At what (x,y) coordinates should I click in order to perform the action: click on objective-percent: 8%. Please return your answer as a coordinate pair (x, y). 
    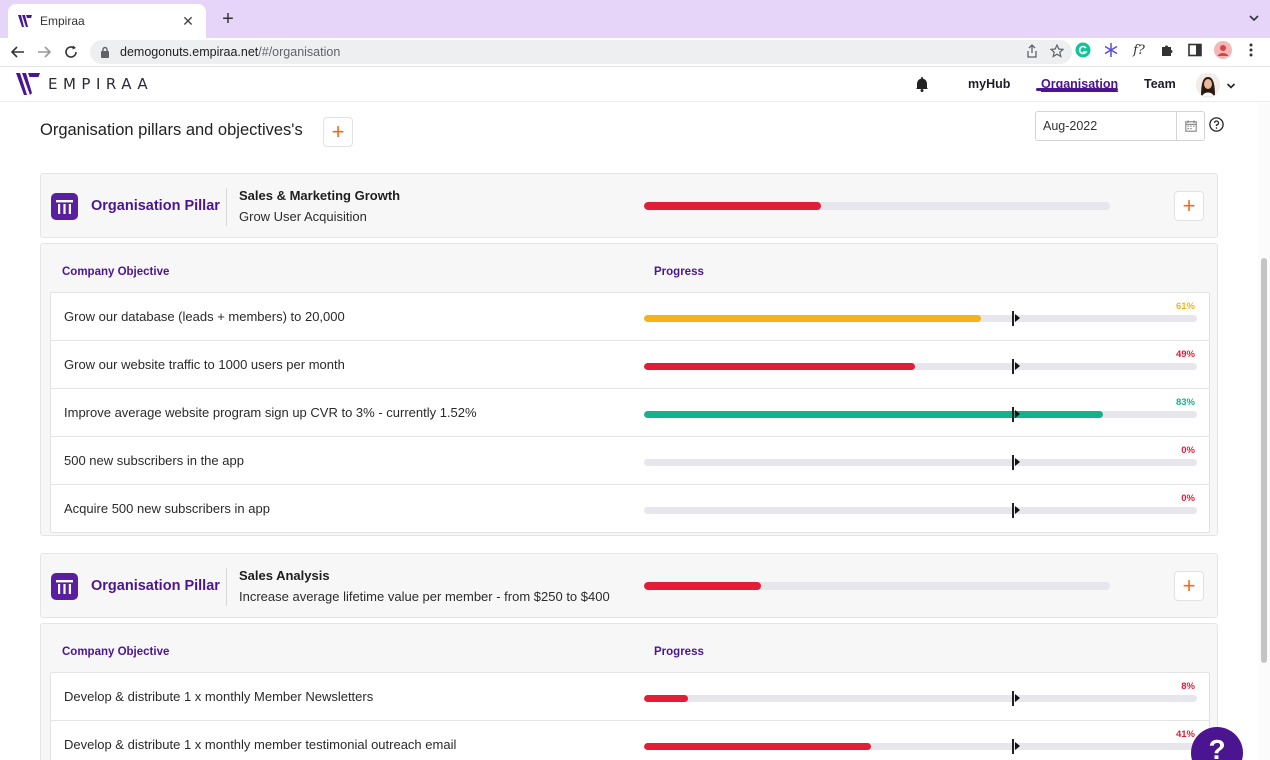
    Looking at the image, I should click on (1188, 686).